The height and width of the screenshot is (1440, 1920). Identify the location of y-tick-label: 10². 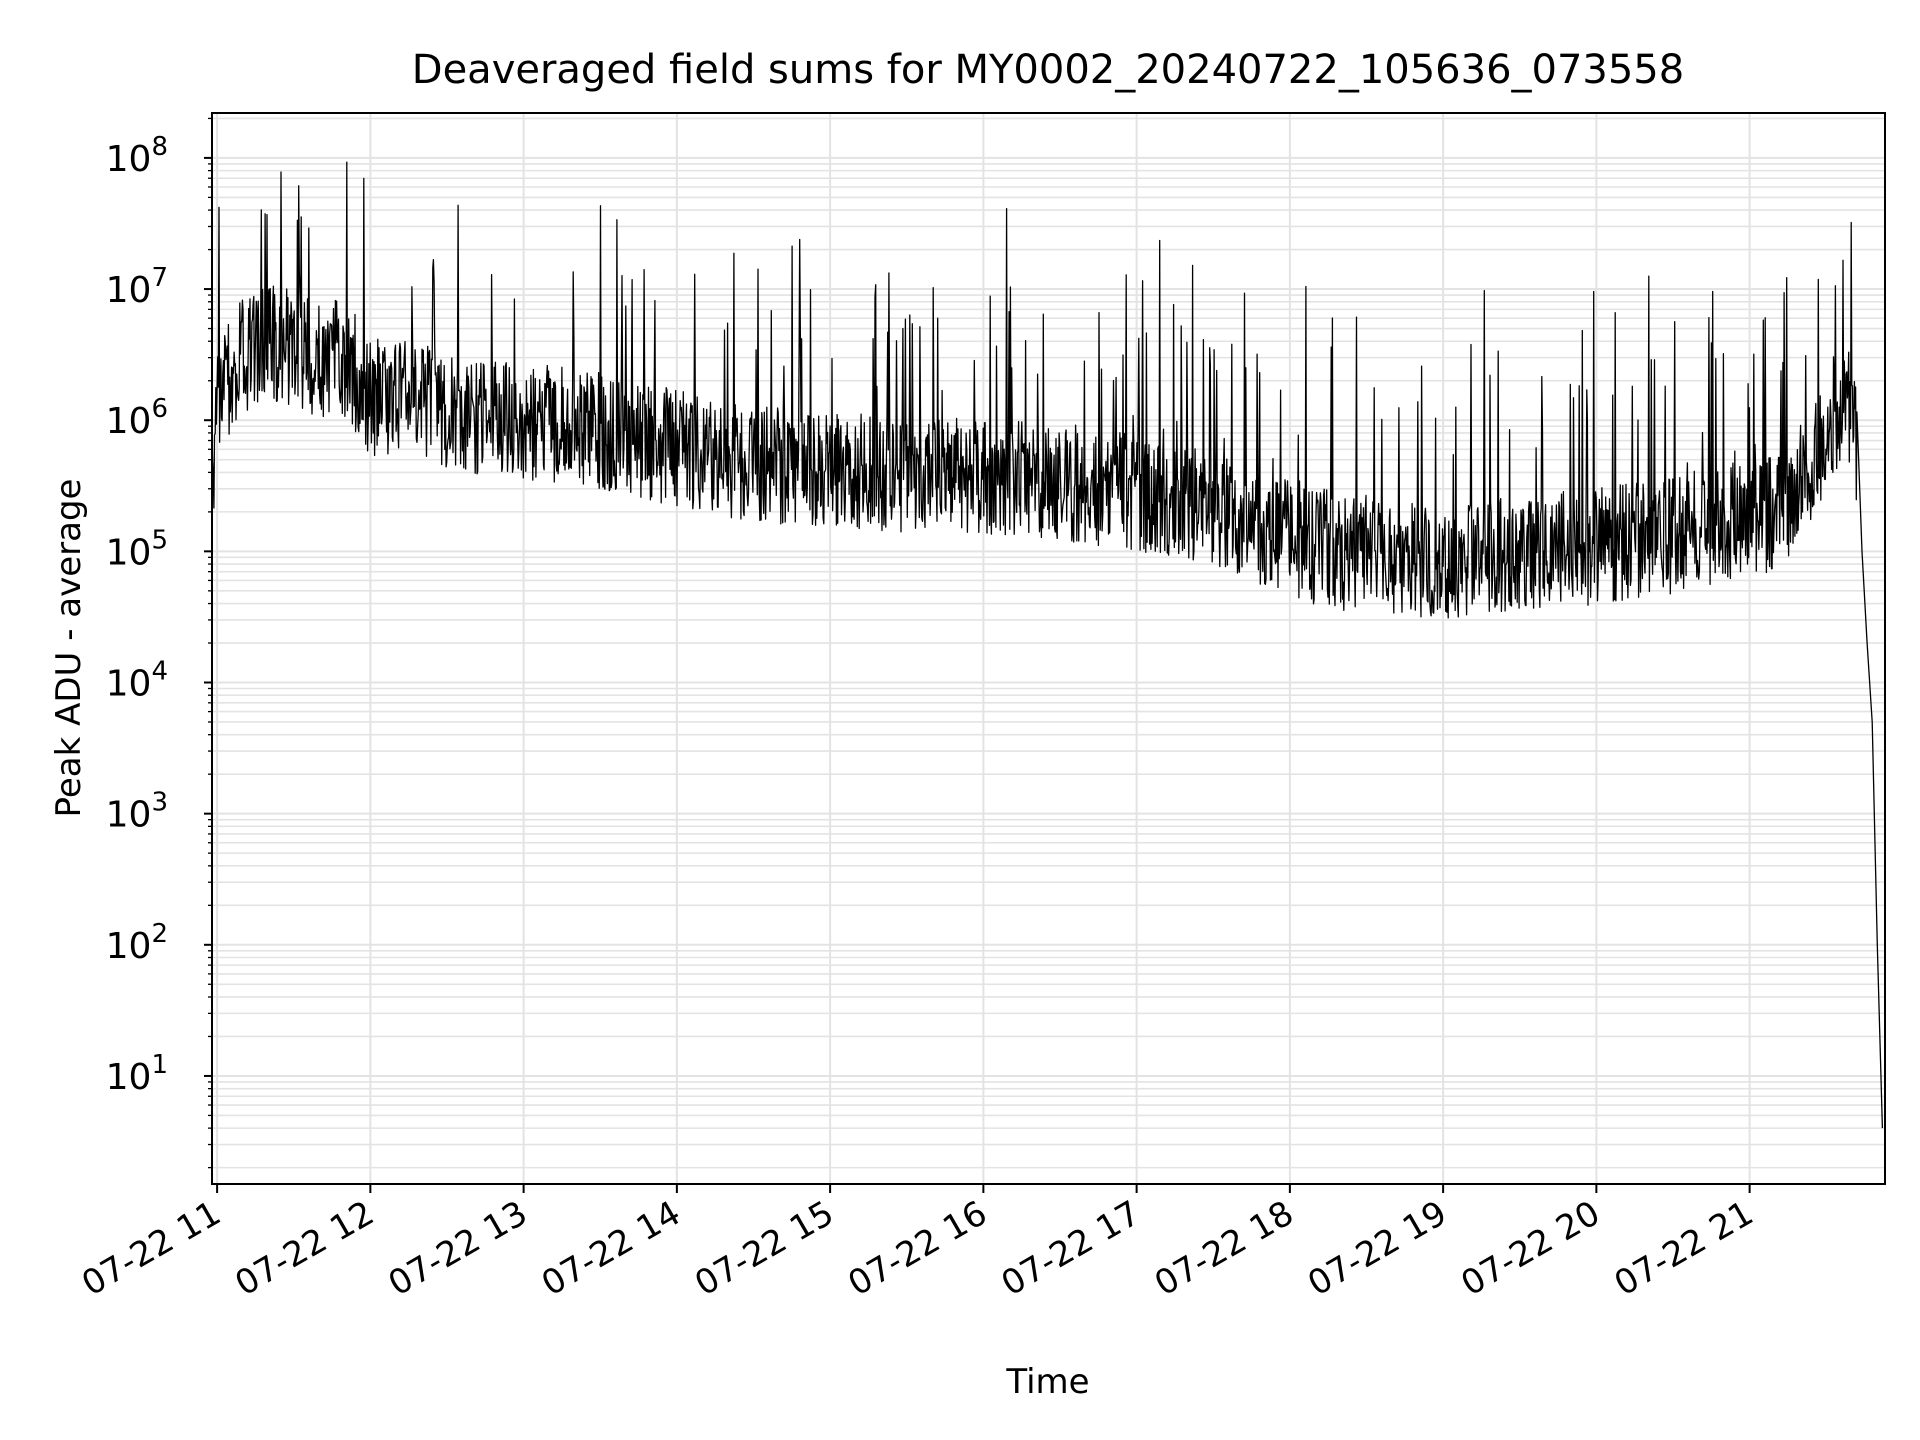
(137, 943).